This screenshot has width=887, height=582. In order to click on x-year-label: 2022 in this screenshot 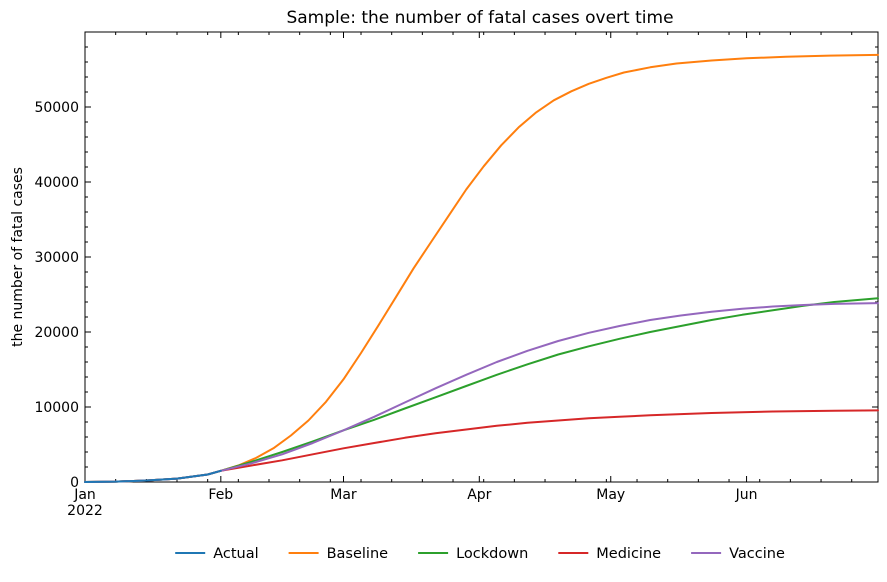, I will do `click(85, 511)`.